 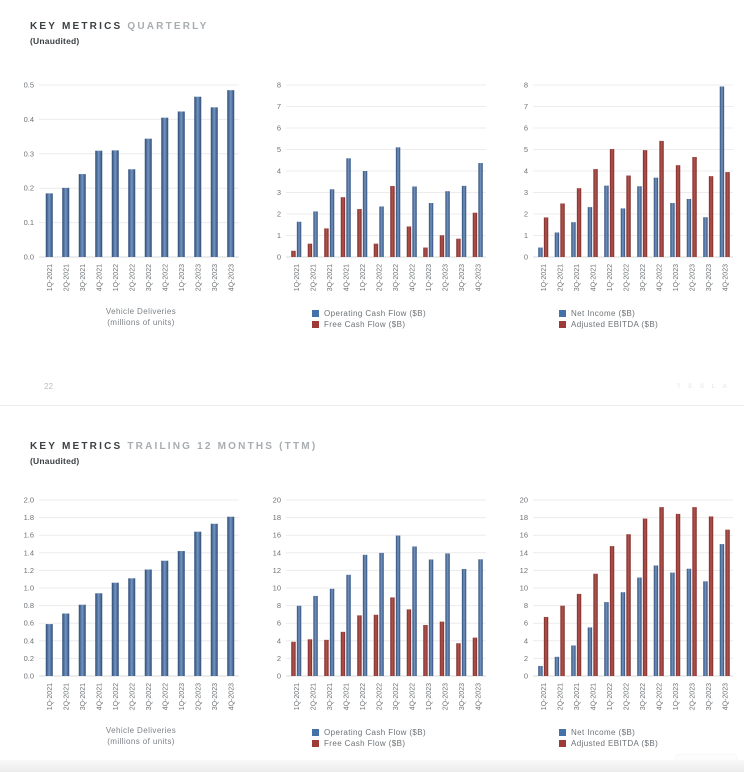 I want to click on vehicle-deliveries-ttm-axis-title: Vehicle Deliveries (millions of units), so click(x=141, y=737).